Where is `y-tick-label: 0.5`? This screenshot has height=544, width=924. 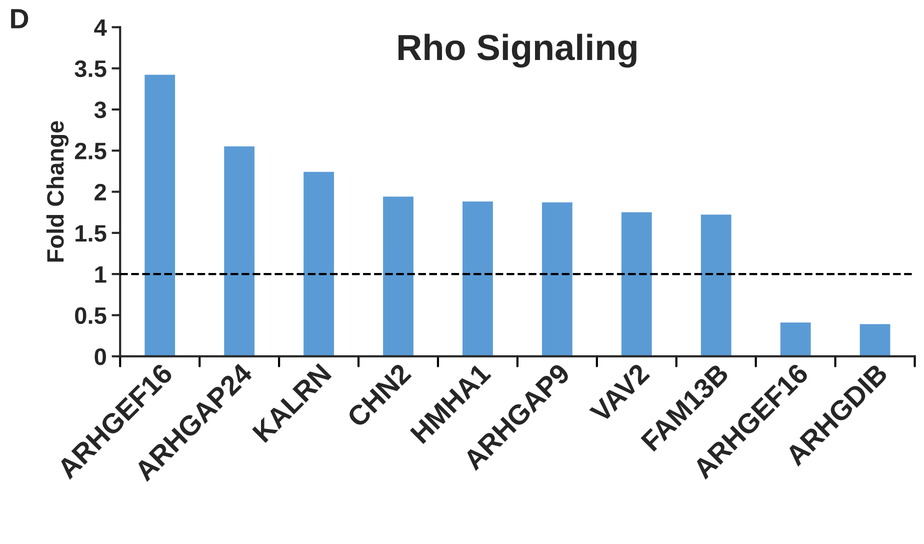
y-tick-label: 0.5 is located at coordinates (90, 315).